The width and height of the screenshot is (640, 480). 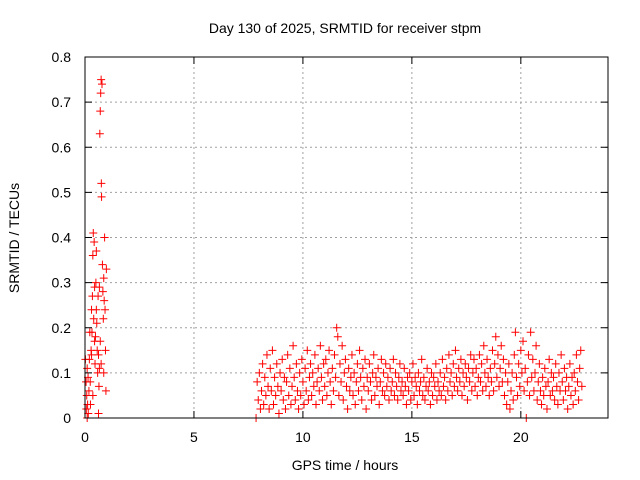 I want to click on x-tick-label: 15, so click(x=412, y=437).